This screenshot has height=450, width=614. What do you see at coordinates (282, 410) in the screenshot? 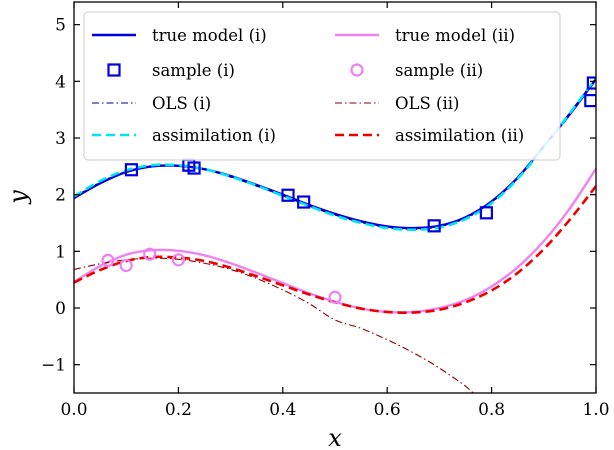
I see `x-tick-label: 0.4` at bounding box center [282, 410].